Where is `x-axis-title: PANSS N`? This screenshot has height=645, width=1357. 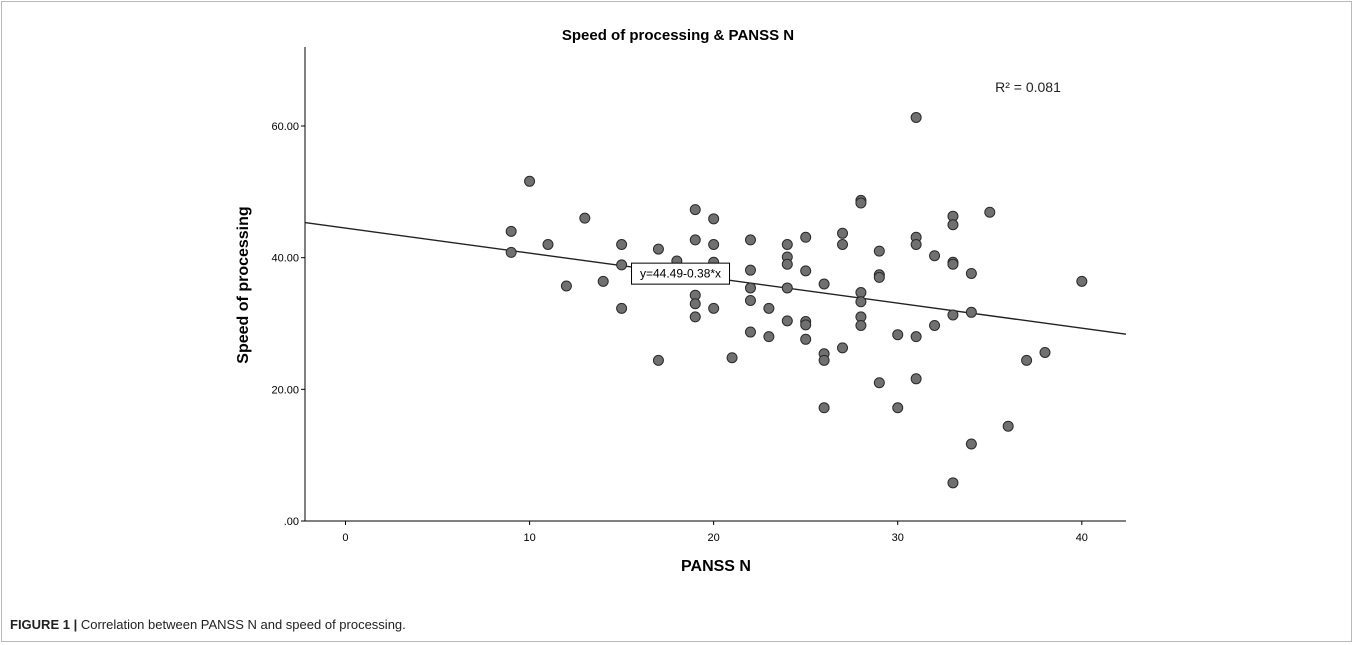 x-axis-title: PANSS N is located at coordinates (716, 566).